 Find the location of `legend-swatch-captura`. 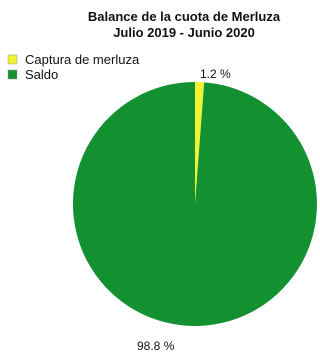

legend-swatch-captura is located at coordinates (12, 59).